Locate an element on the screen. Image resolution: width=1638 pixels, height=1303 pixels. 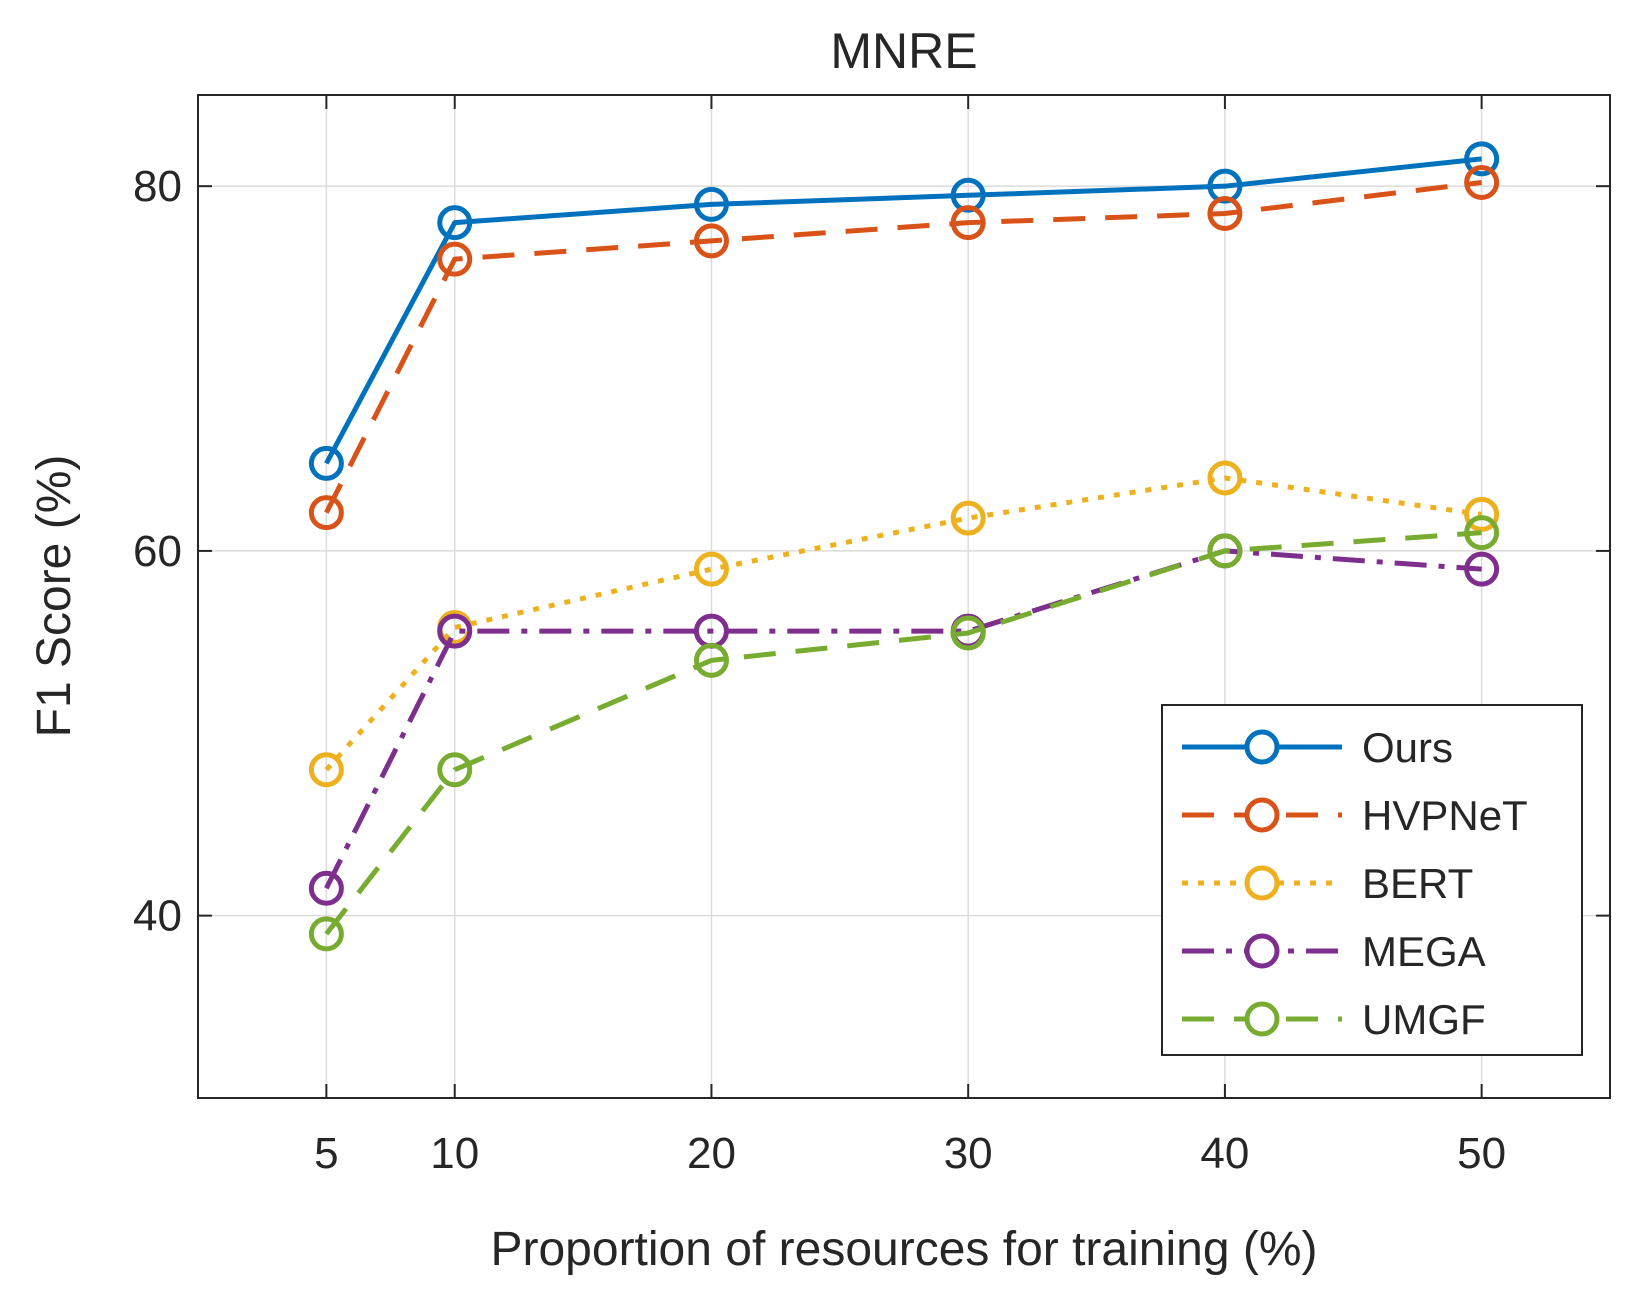
legend-box is located at coordinates (1372, 880).